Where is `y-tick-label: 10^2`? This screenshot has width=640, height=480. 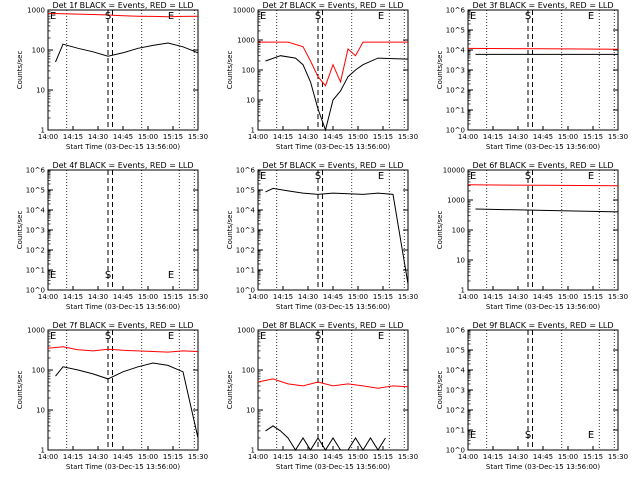
y-tick-label: 10^2 is located at coordinates (245, 251).